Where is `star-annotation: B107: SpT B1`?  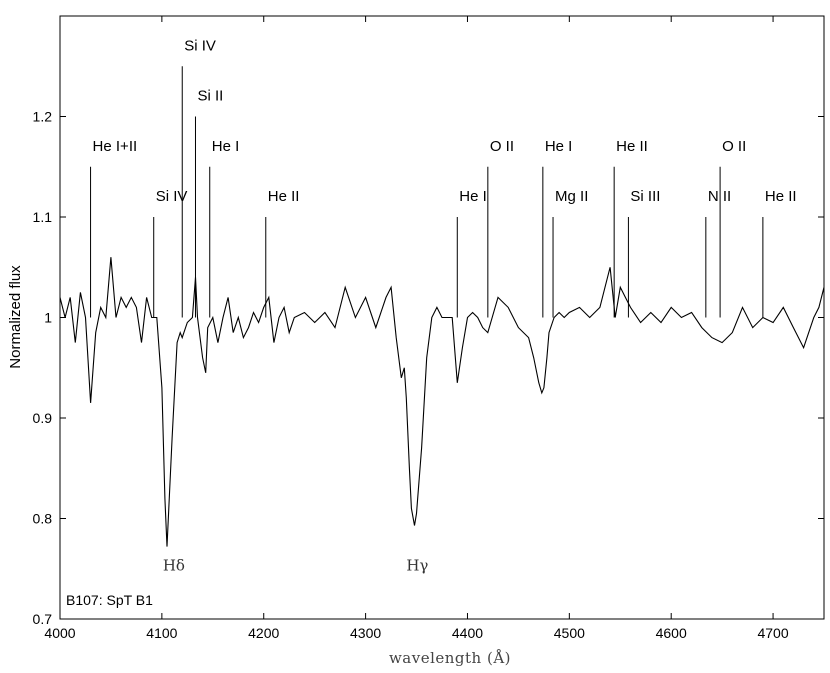 star-annotation: B107: SpT B1 is located at coordinates (109, 600).